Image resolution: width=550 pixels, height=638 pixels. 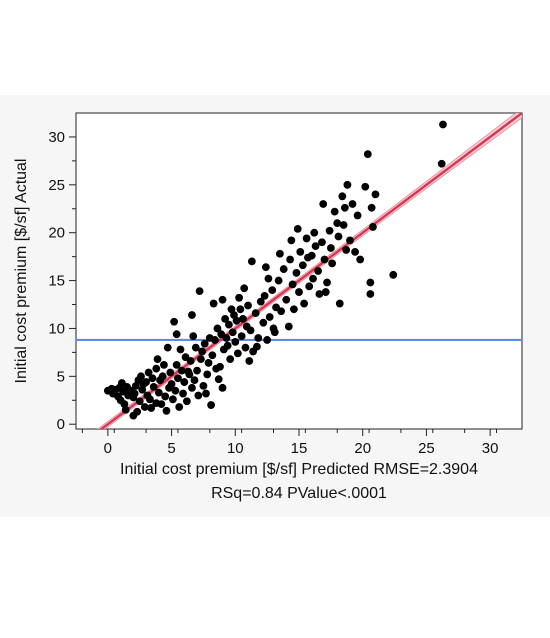 I want to click on y-tick-label: 10, so click(x=56, y=328).